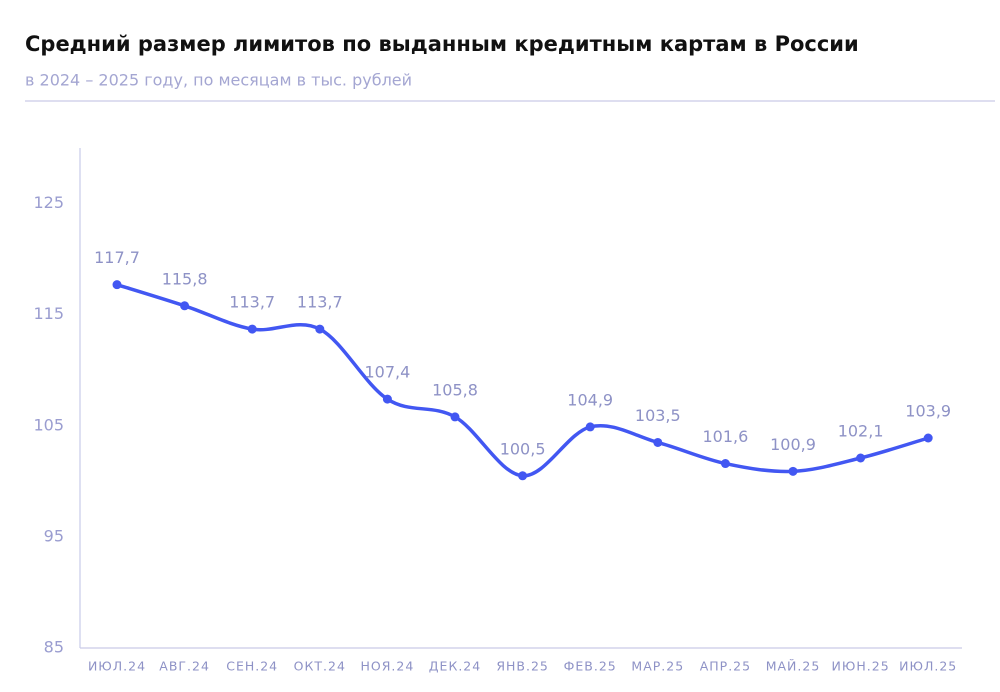 The height and width of the screenshot is (692, 1000). What do you see at coordinates (117, 257) in the screenshot?
I see `data-label: 117,7` at bounding box center [117, 257].